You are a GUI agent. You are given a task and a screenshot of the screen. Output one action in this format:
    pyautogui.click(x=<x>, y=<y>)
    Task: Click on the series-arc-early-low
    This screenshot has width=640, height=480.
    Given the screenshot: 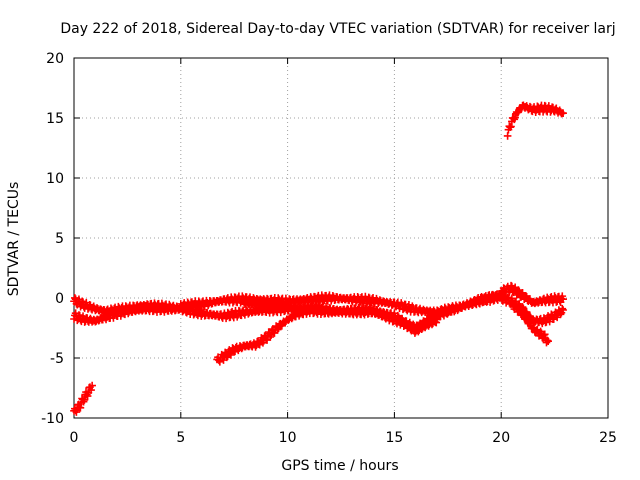 What is the action you would take?
    pyautogui.click(x=83, y=398)
    